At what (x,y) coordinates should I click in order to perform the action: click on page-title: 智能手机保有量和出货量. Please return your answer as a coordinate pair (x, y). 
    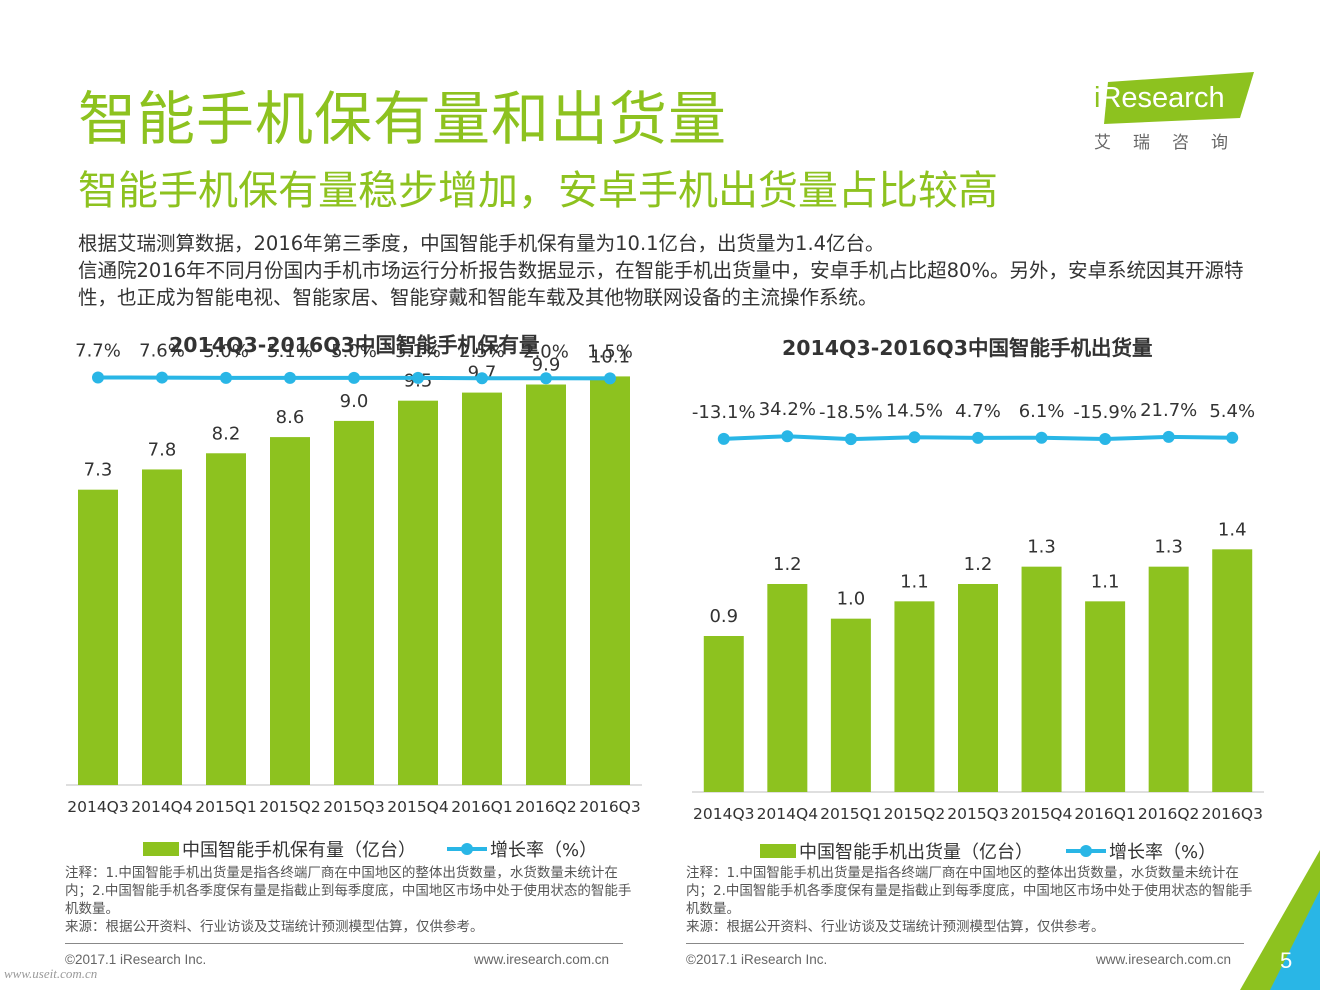
    Looking at the image, I should click on (403, 119).